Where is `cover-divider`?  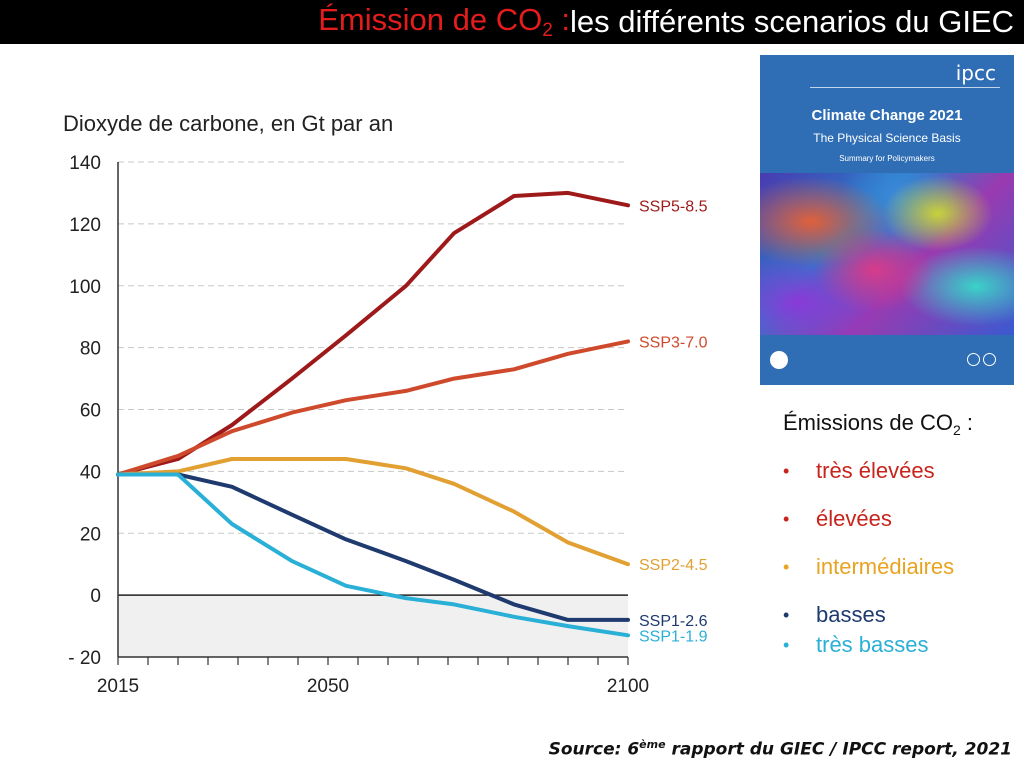 cover-divider is located at coordinates (905, 87).